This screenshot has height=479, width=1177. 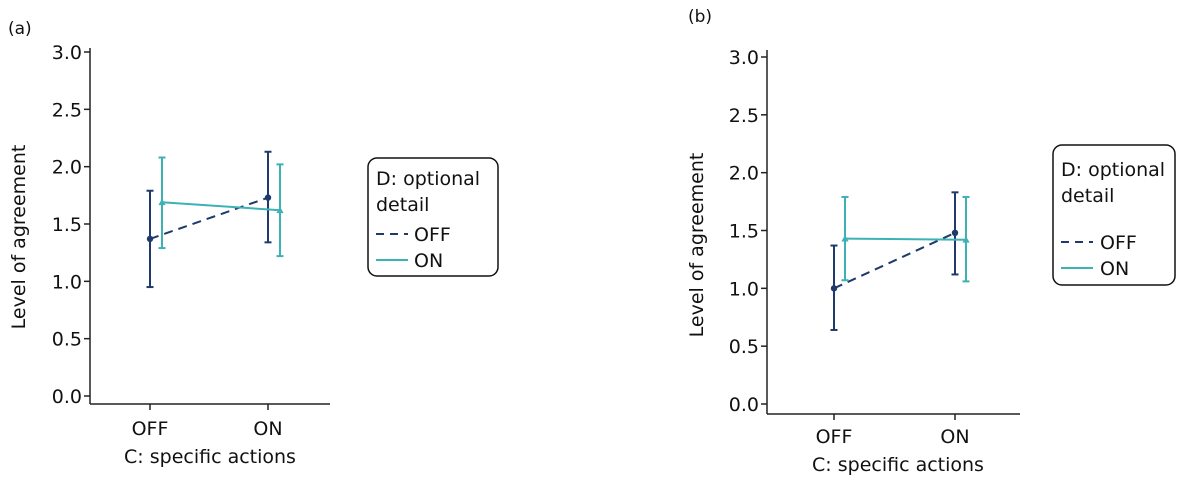 I want to click on panel-label: (b), so click(x=700, y=17).